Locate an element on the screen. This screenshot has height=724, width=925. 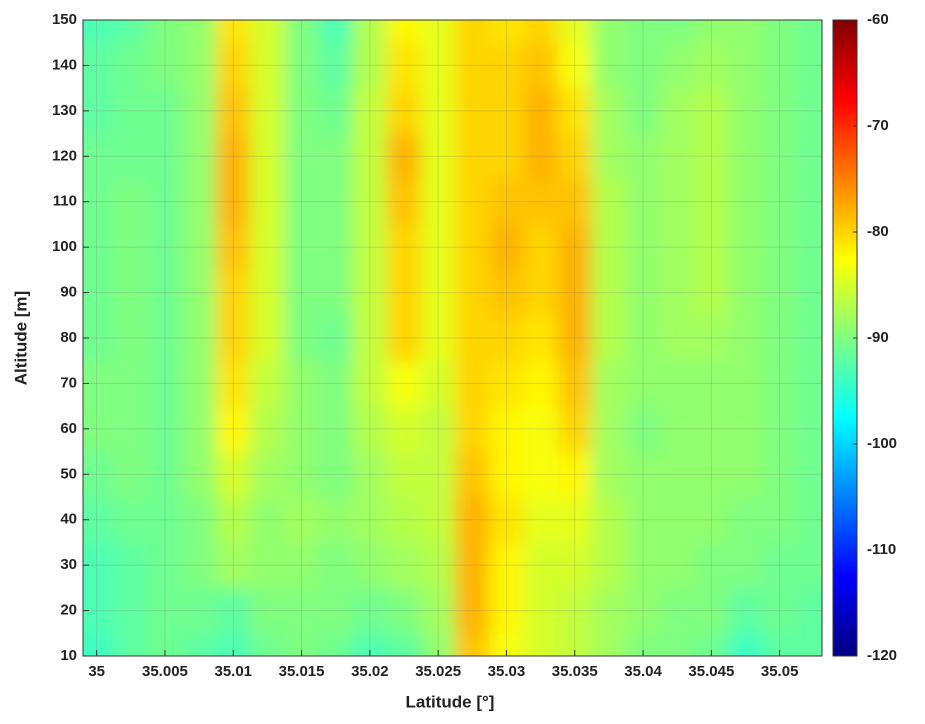
y-tick-label: 20 is located at coordinates (68, 610).